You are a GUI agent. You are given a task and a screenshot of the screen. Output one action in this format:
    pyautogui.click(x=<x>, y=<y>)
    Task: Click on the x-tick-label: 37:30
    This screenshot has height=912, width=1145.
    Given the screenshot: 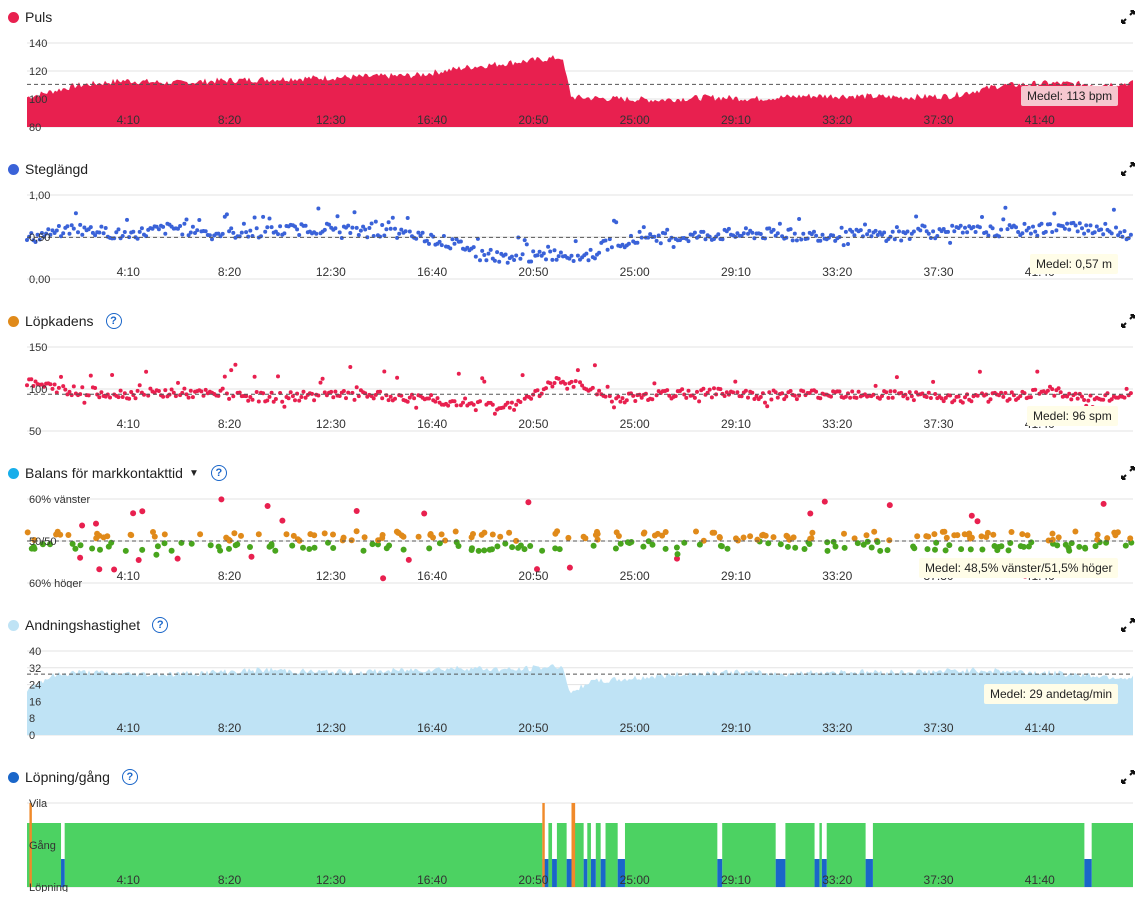 What is the action you would take?
    pyautogui.click(x=939, y=880)
    